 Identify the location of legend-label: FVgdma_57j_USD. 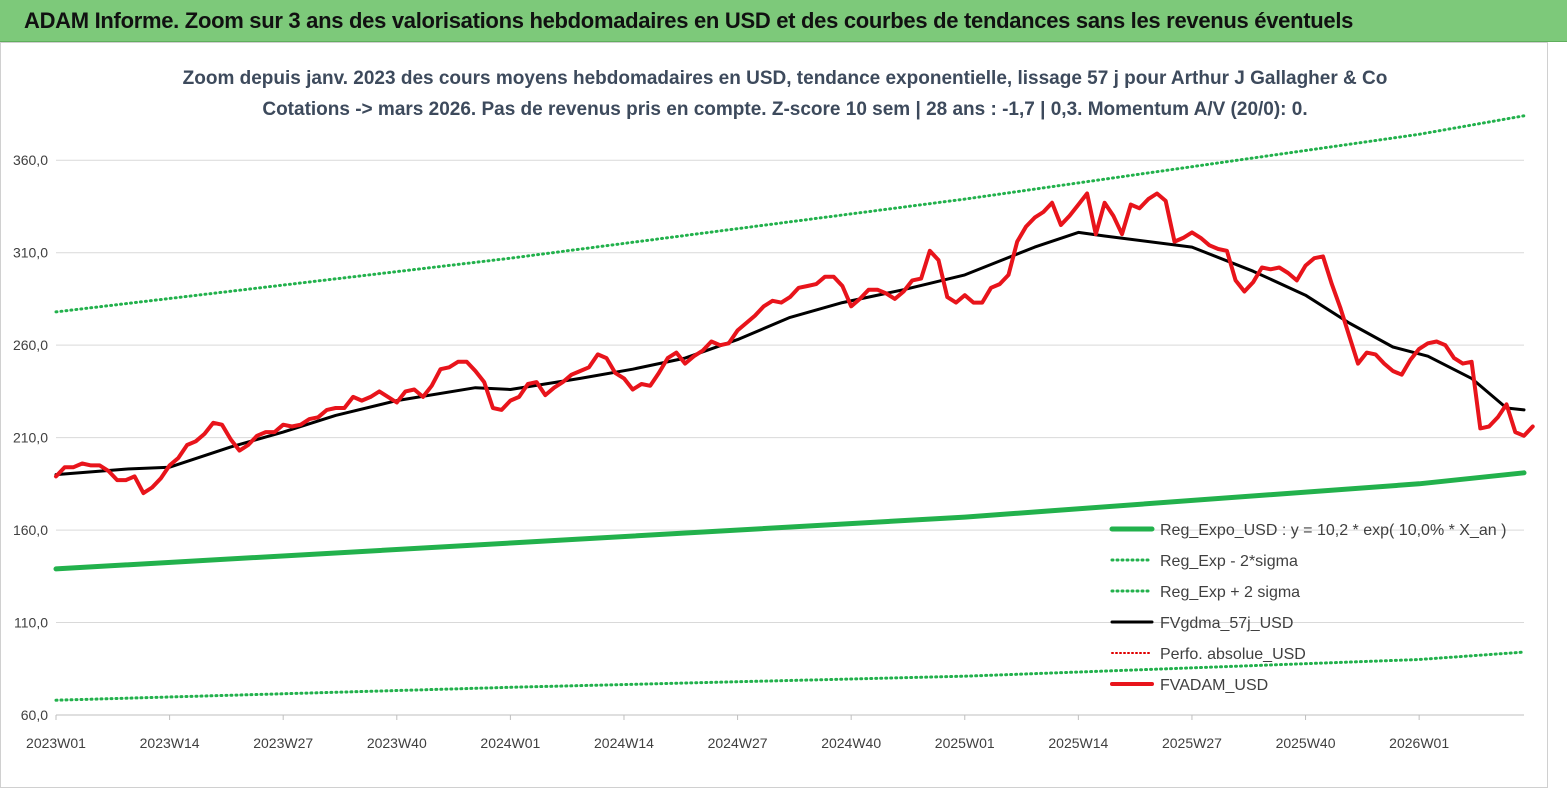
(1226, 623).